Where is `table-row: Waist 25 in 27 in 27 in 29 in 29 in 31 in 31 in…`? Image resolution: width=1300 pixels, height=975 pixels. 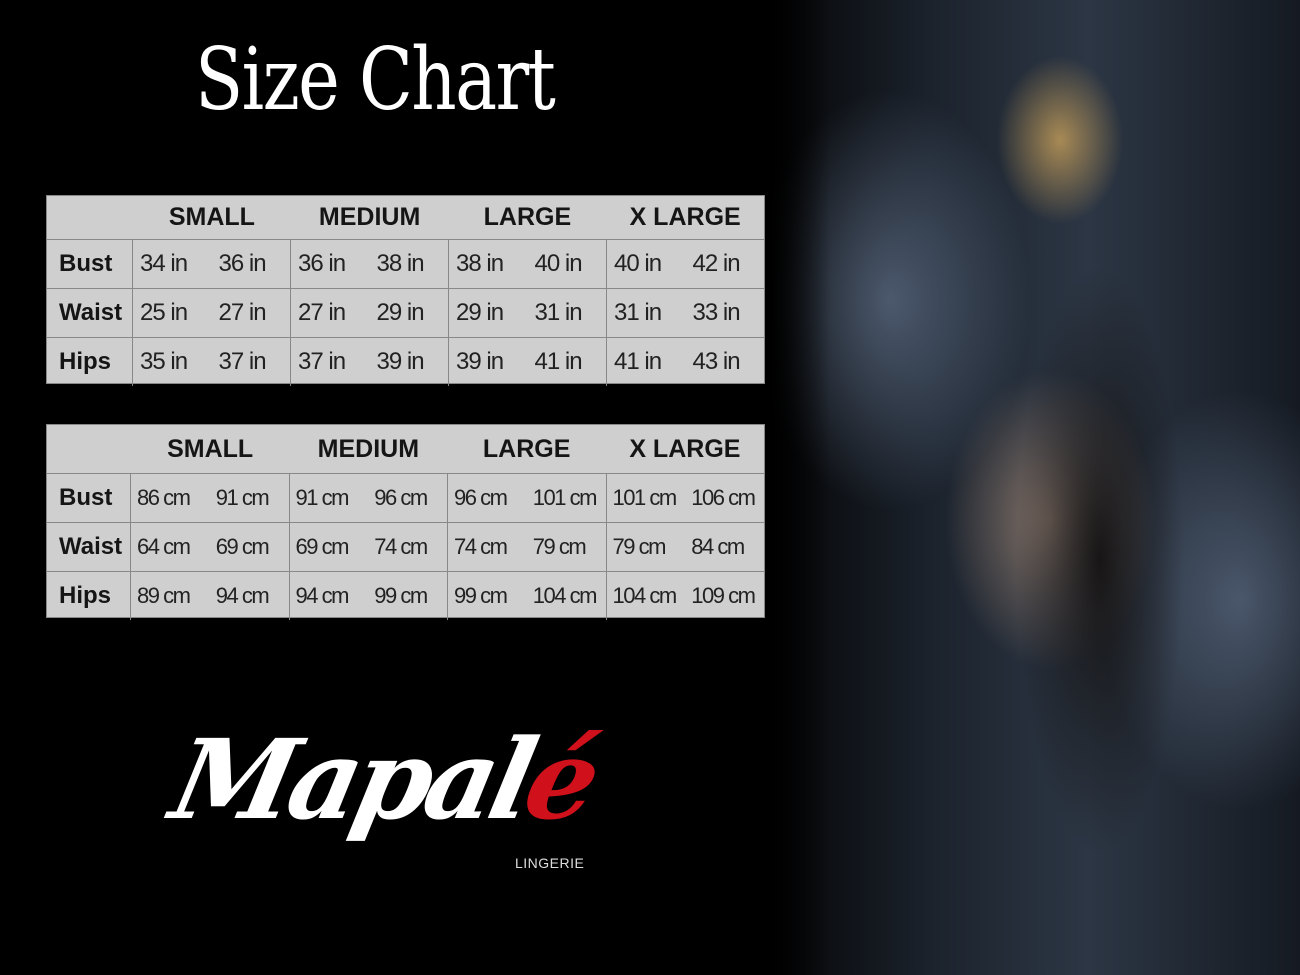
table-row: Waist 25 in 27 in 27 in 29 in 29 in 31 in 31 in… is located at coordinates (405, 313).